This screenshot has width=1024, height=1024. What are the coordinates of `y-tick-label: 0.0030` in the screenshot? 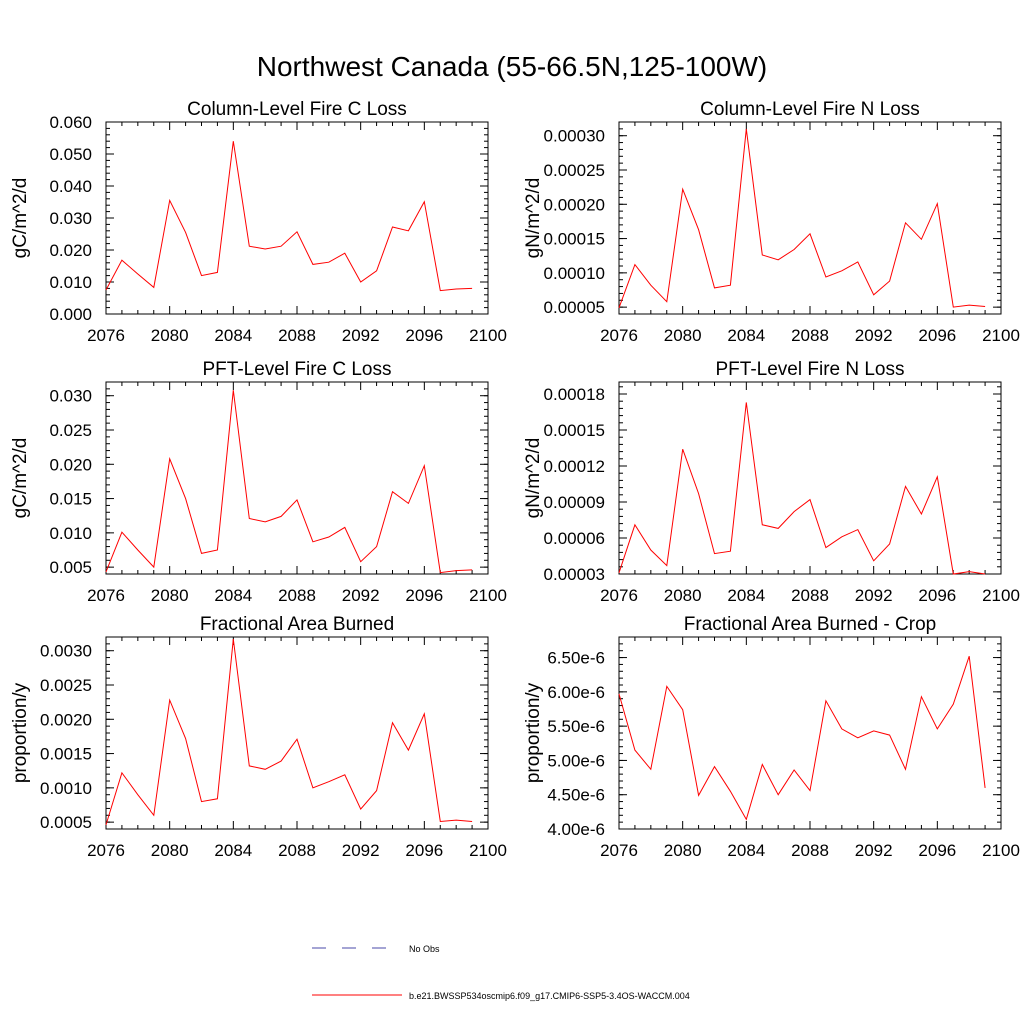 It's located at (66, 651).